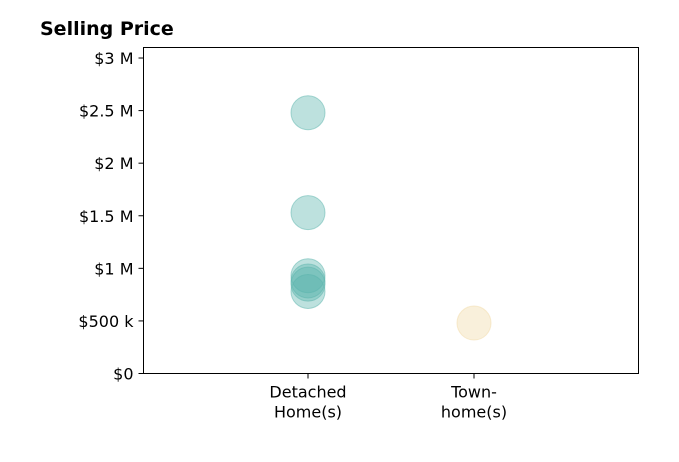  I want to click on y-tick-label: $1.5 M, so click(106, 216).